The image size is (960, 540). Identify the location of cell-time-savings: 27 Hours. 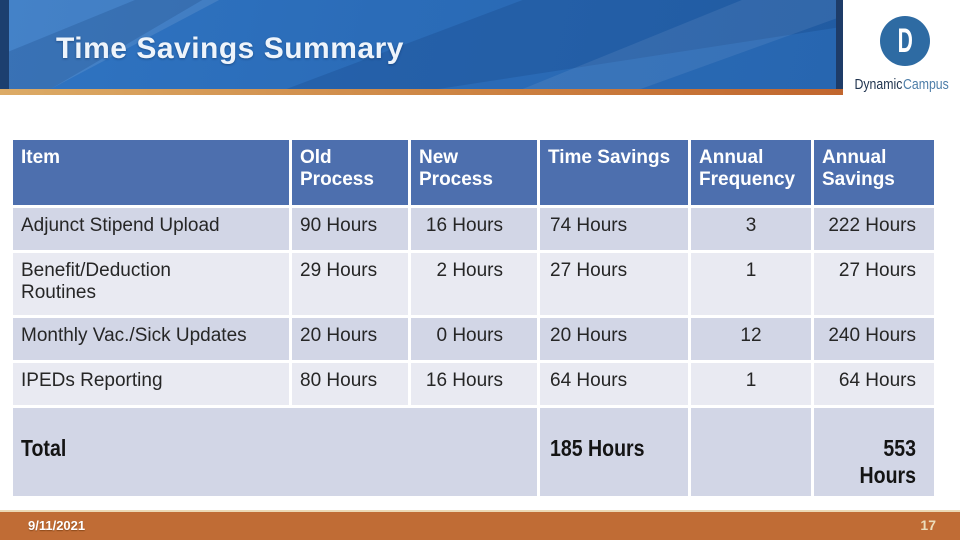
(614, 284).